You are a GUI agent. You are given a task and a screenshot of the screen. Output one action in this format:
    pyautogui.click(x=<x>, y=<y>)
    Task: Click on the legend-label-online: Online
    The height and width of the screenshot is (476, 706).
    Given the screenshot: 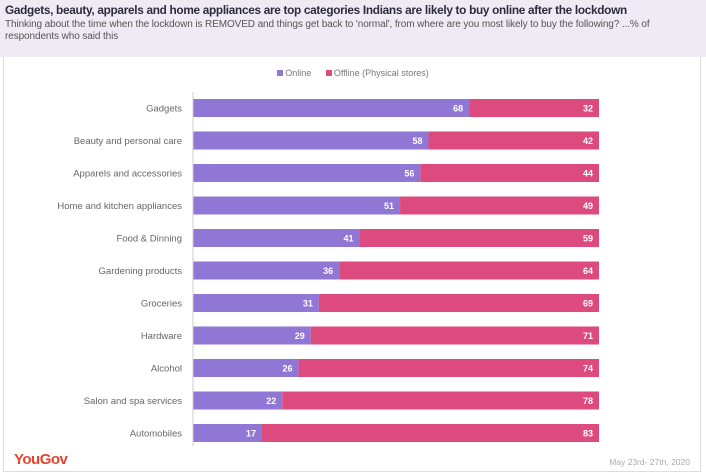 What is the action you would take?
    pyautogui.click(x=298, y=73)
    